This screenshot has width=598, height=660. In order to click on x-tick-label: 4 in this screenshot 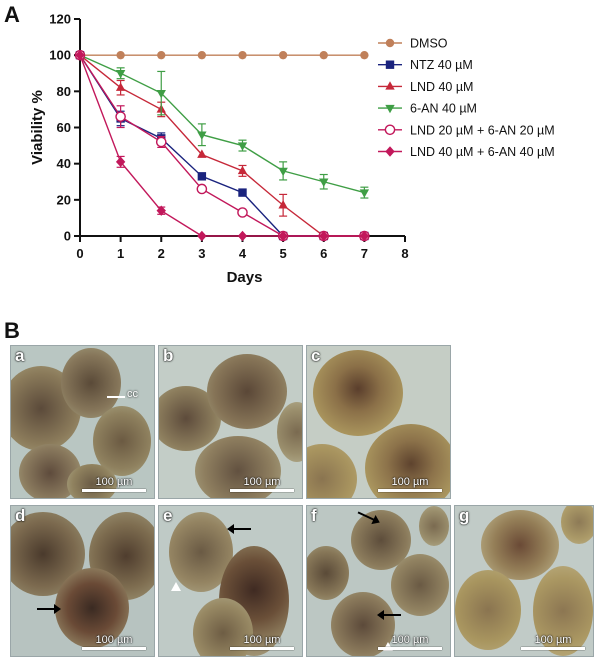, I will do `click(243, 253)`.